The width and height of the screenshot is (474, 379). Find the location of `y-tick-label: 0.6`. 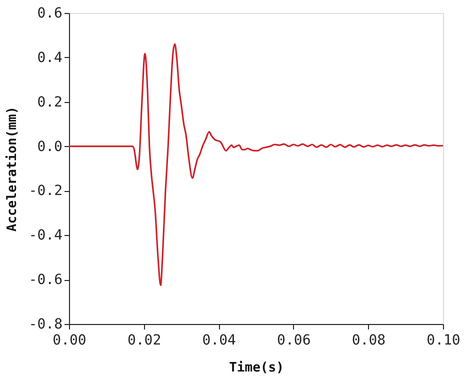

y-tick-label: 0.6 is located at coordinates (49, 14).